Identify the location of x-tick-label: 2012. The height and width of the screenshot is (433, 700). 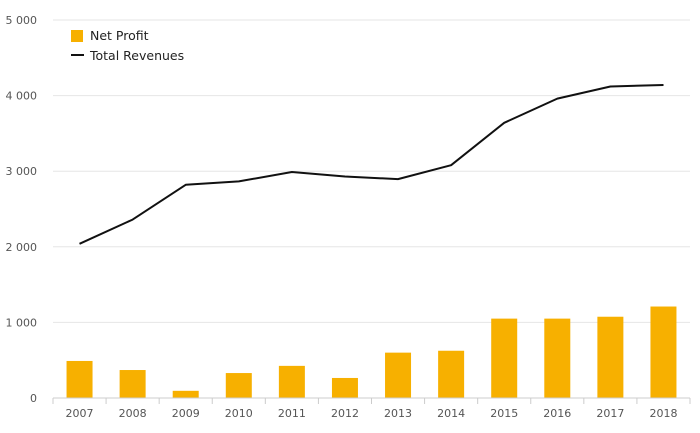
(345, 413).